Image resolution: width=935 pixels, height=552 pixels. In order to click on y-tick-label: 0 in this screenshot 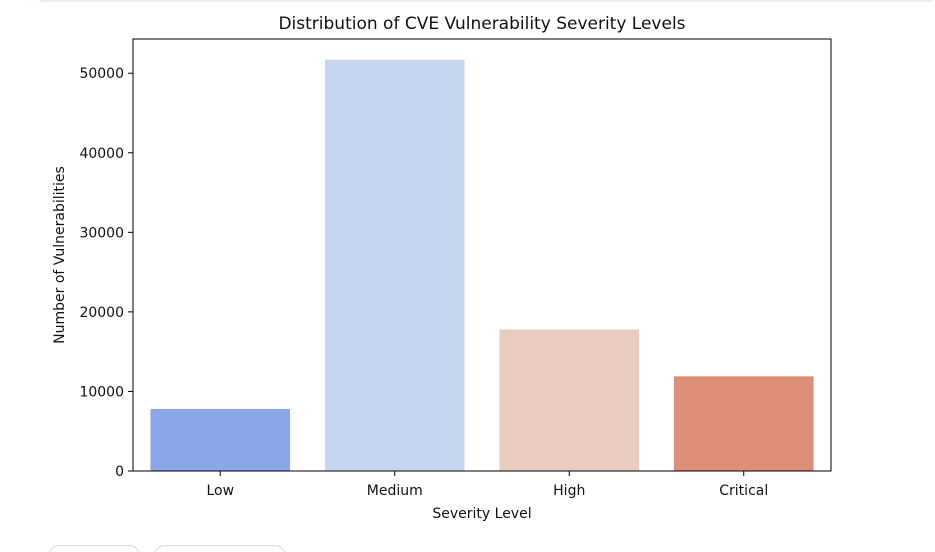, I will do `click(119, 472)`.